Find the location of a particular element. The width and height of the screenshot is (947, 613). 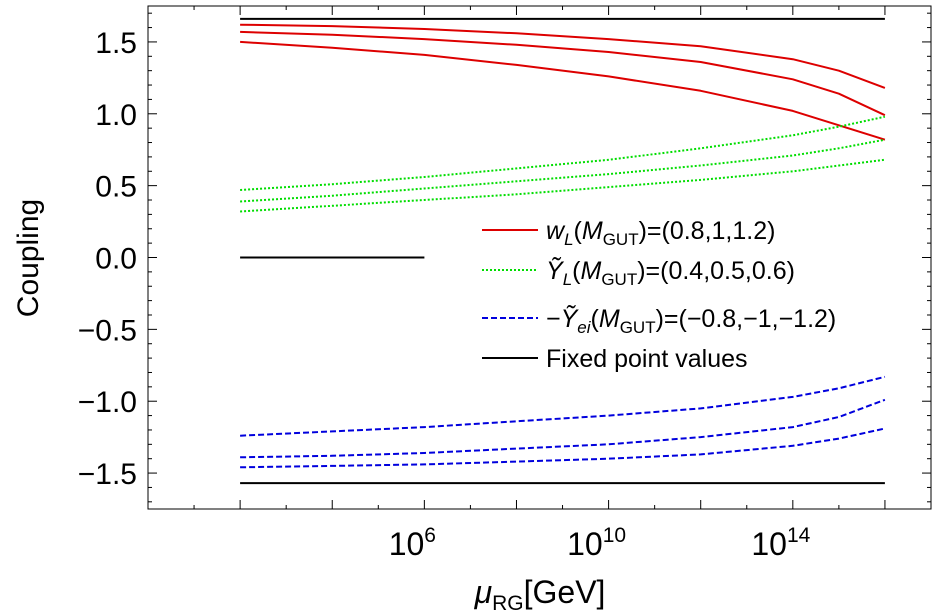

x-tick-label: 1014 is located at coordinates (780, 543).